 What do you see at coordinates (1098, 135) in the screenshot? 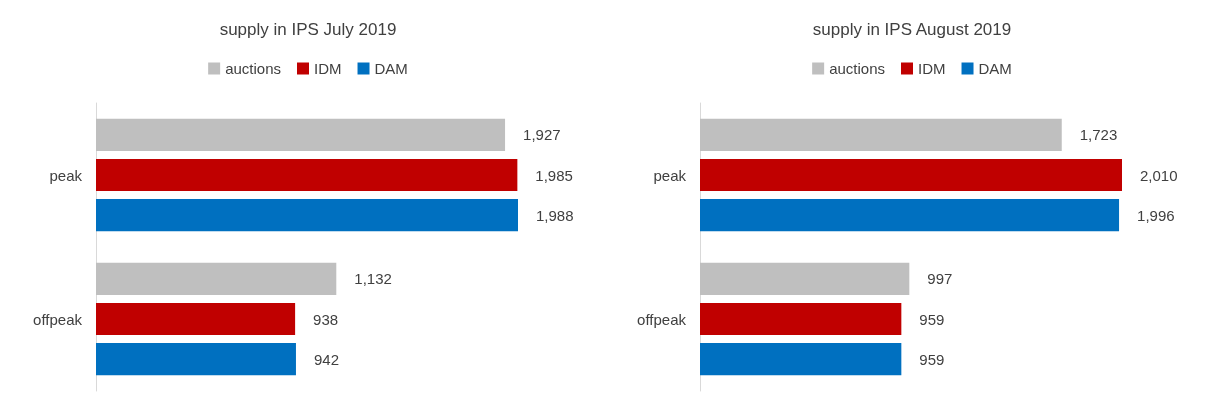
I see `data-label: 1,723` at bounding box center [1098, 135].